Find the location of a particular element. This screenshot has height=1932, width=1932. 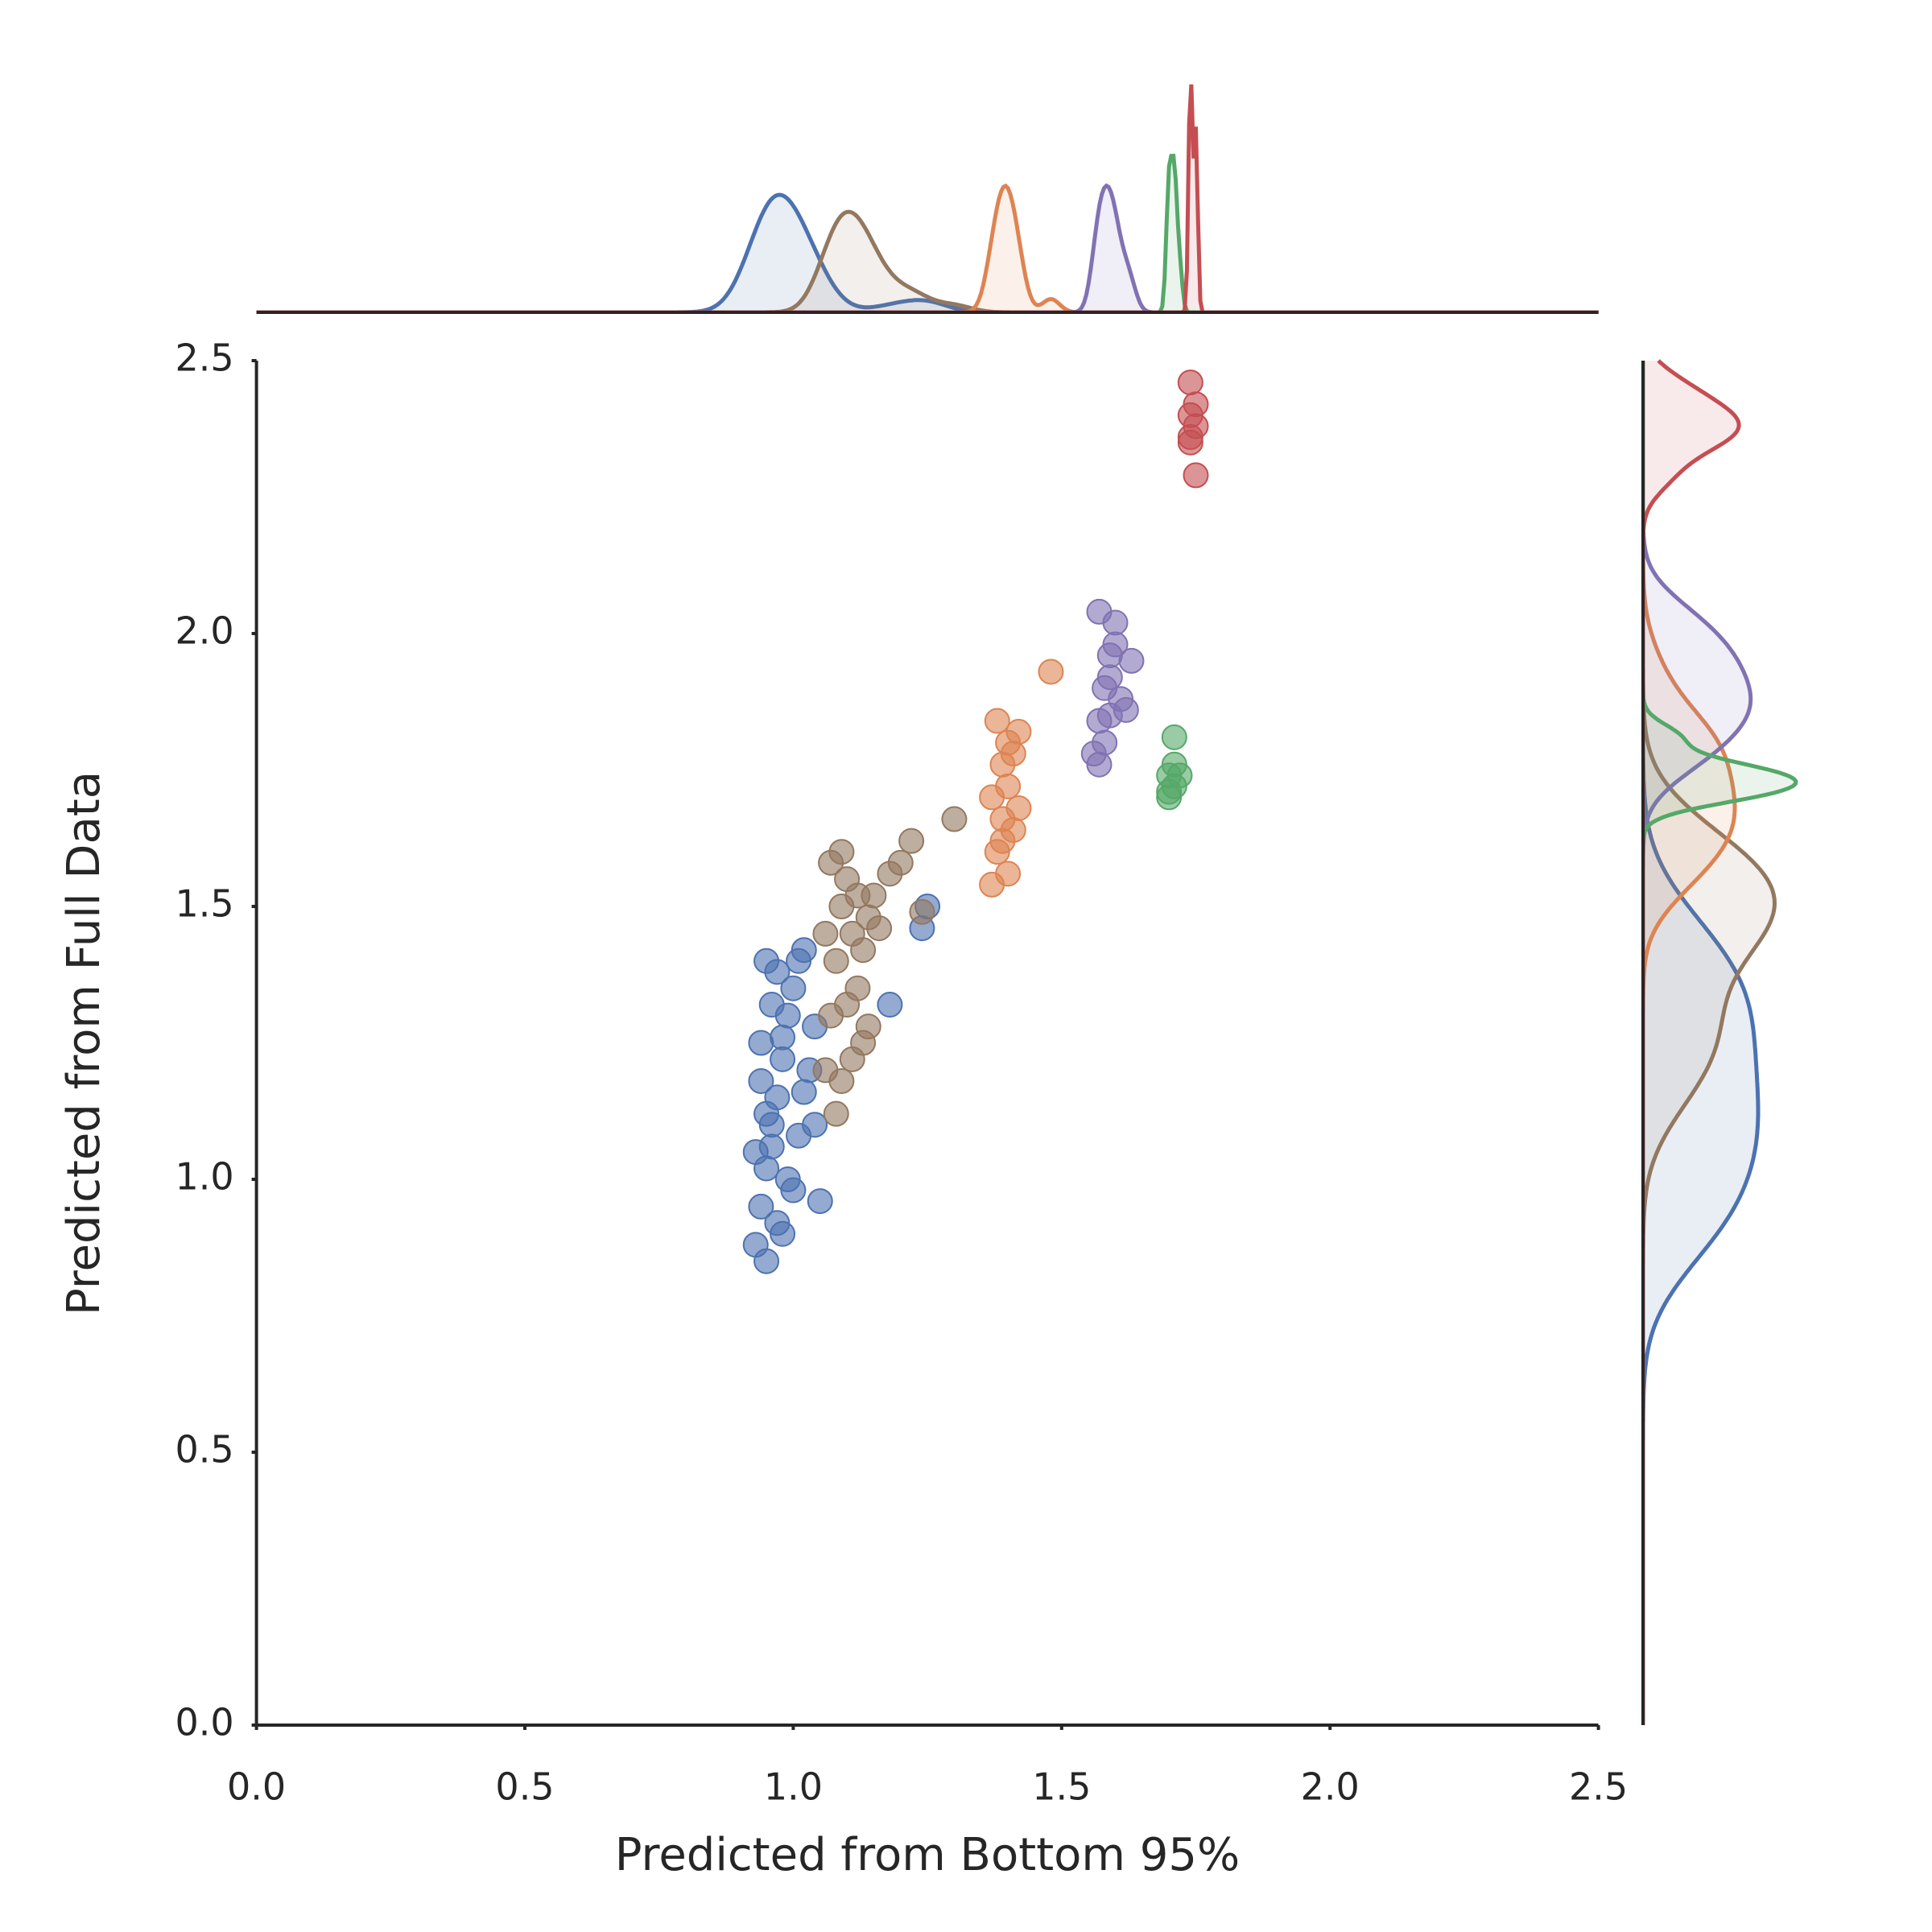

y-tick-label: 0.0 is located at coordinates (204, 1722).